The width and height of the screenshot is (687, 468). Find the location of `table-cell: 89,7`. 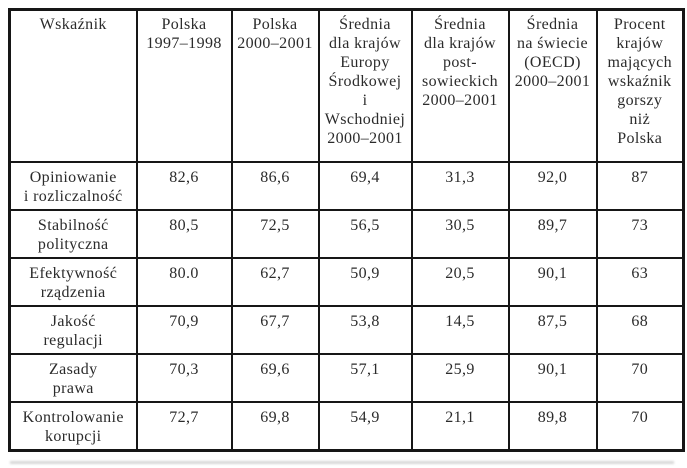

table-cell: 89,7 is located at coordinates (552, 234).